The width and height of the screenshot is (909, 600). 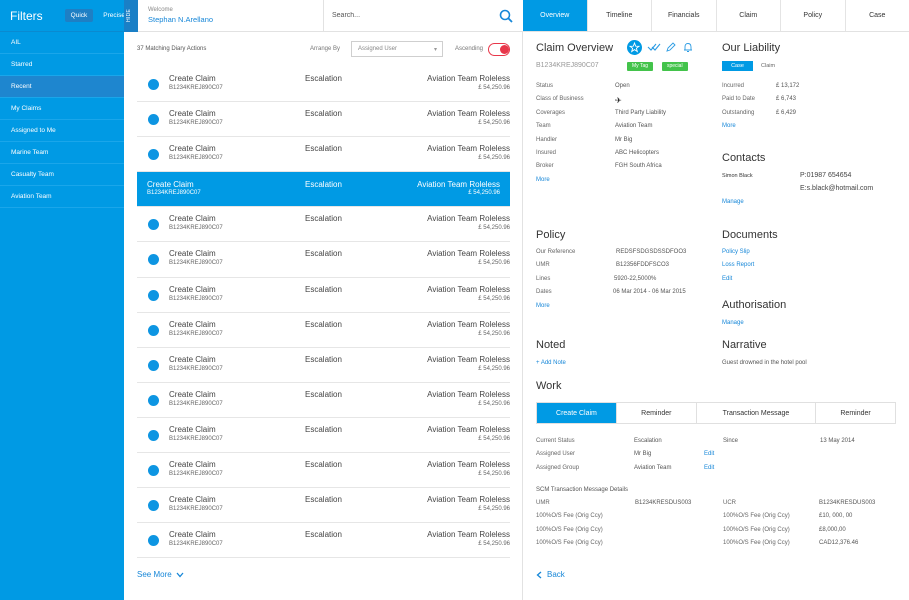 What do you see at coordinates (62, 109) in the screenshot?
I see `sidebar-item-my-claims: My Claims` at bounding box center [62, 109].